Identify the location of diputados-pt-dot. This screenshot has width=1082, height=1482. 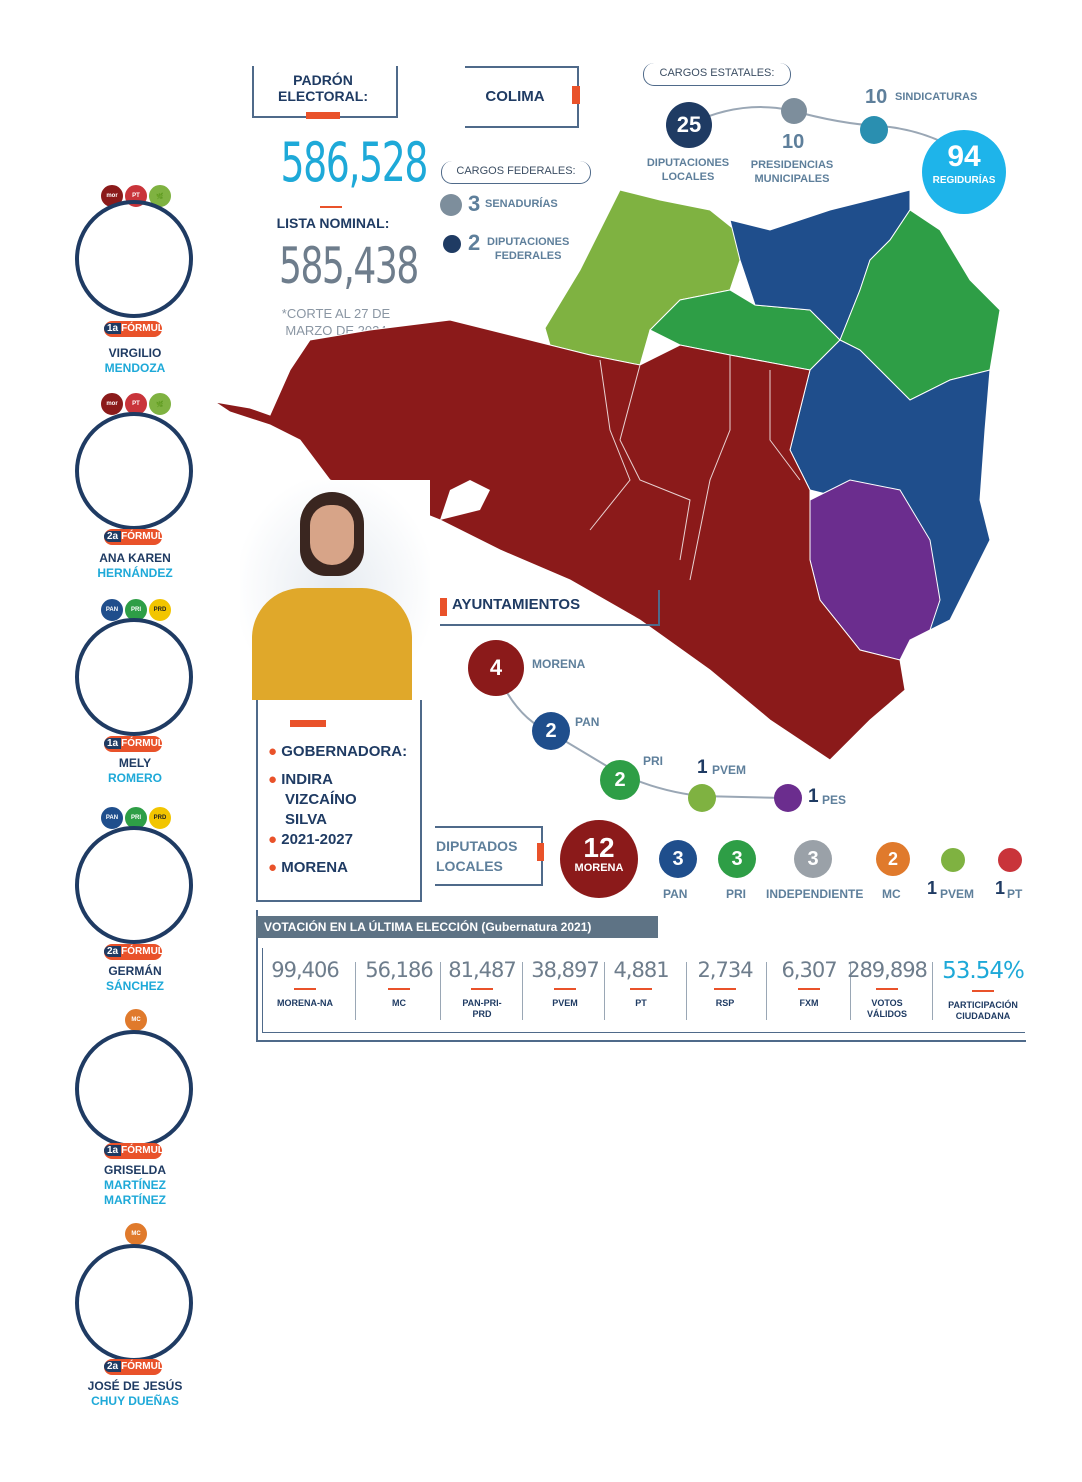
(1010, 860).